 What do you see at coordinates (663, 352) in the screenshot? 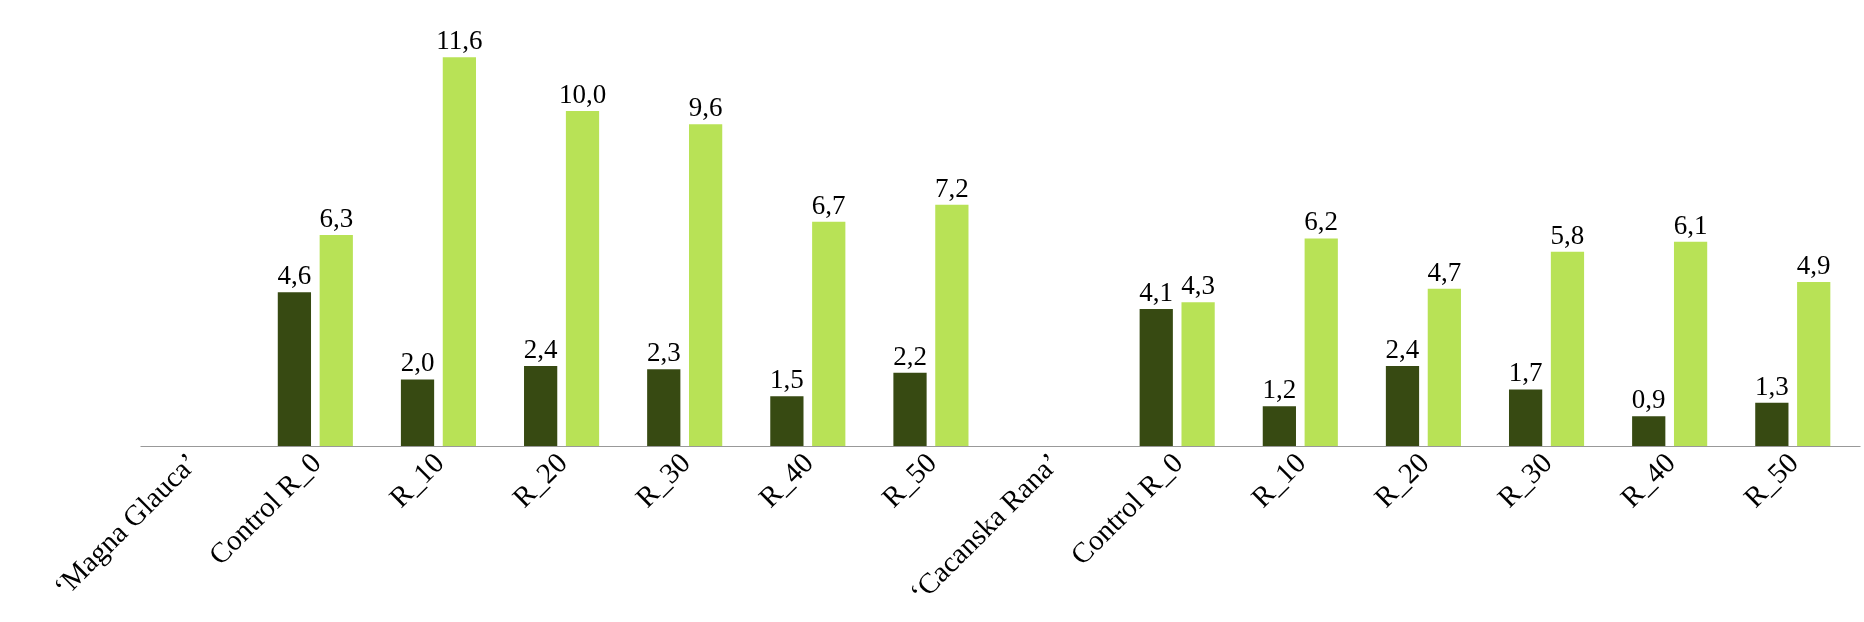
I see `data-label: 2,3` at bounding box center [663, 352].